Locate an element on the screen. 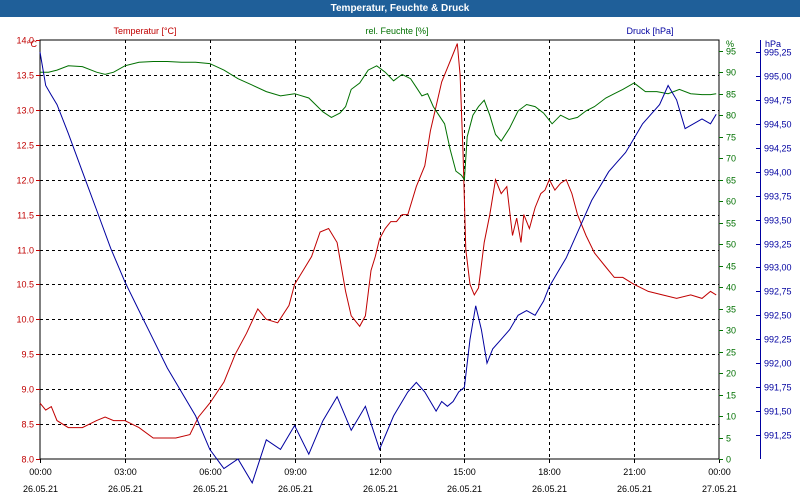 The width and height of the screenshot is (800, 500). temp-tick-label: 9.5 is located at coordinates (27, 355).